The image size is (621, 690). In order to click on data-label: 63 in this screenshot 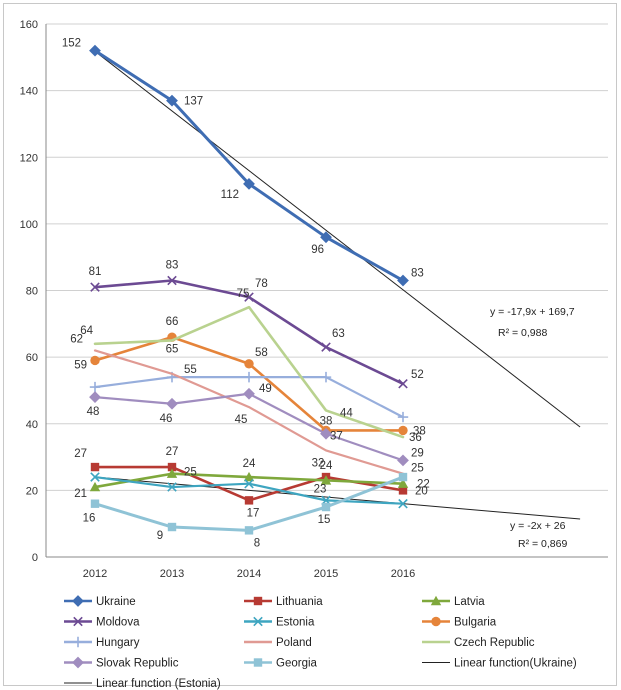, I will do `click(338, 334)`.